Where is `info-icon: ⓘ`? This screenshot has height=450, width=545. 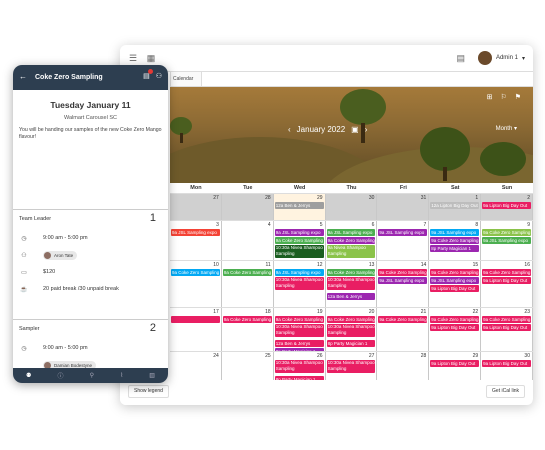 info-icon: ⓘ is located at coordinates (60, 377).